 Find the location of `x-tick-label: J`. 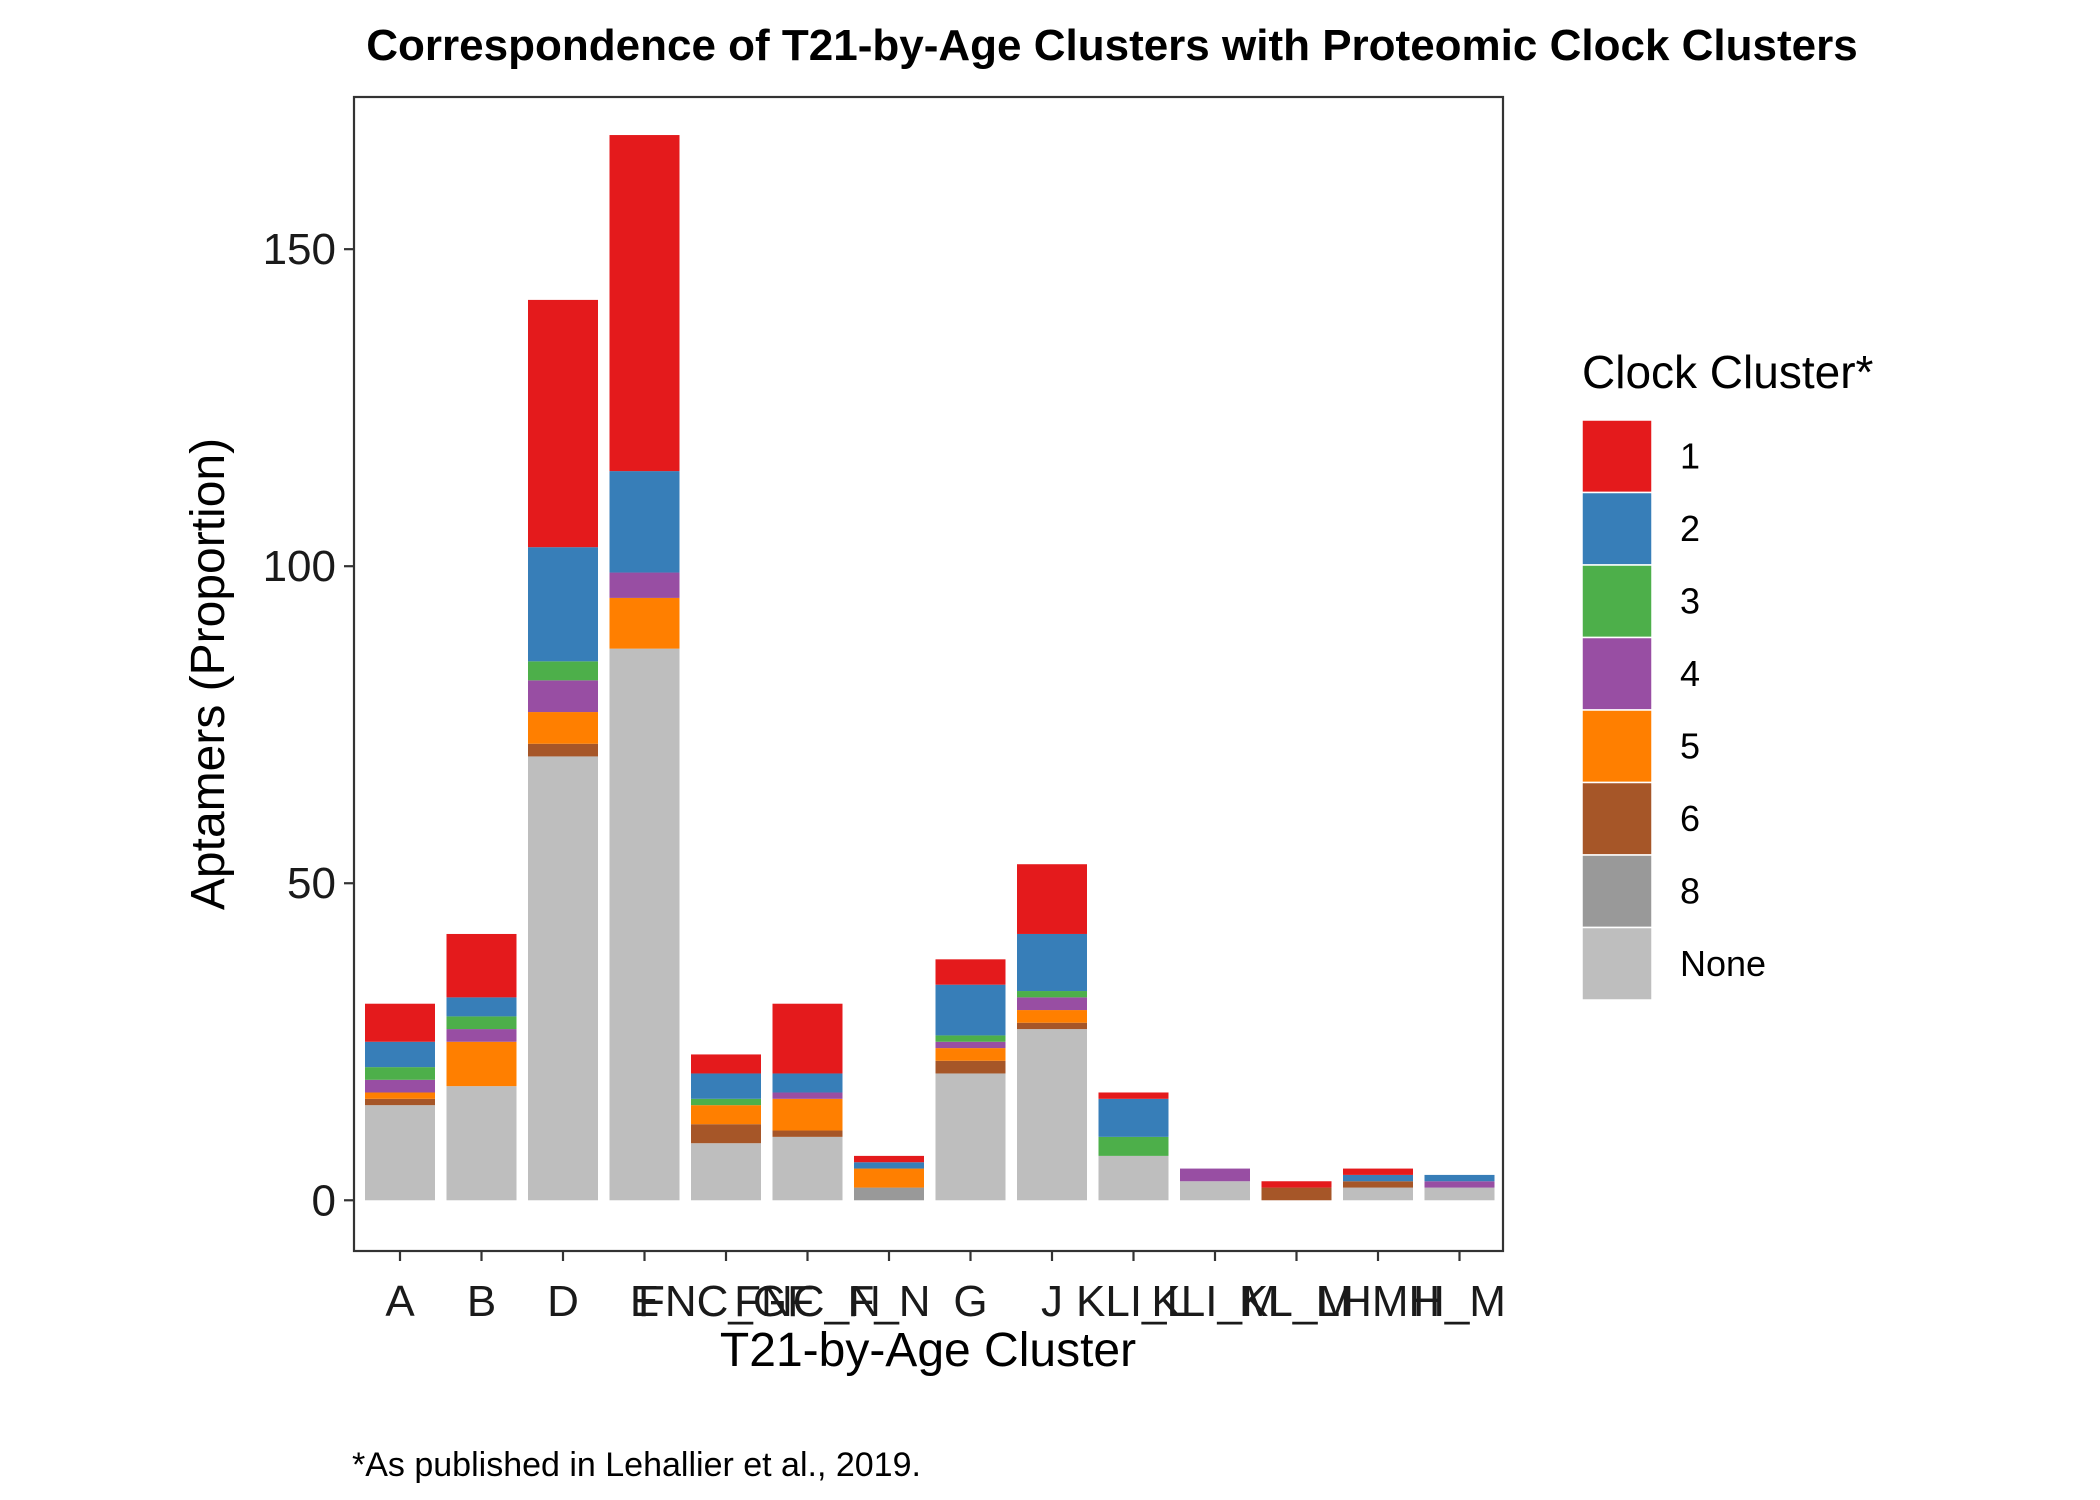

x-tick-label: J is located at coordinates (1052, 1301).